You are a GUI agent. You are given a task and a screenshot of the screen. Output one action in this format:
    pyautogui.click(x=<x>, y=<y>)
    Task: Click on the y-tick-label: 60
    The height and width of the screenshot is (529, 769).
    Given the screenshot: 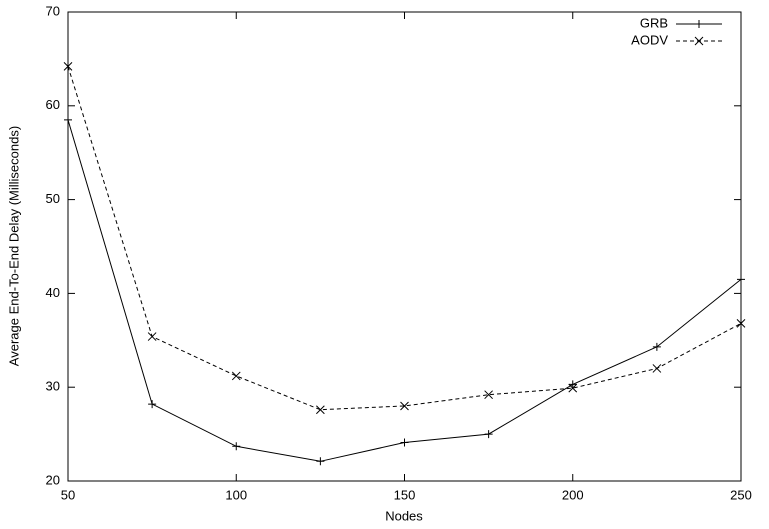 What is the action you would take?
    pyautogui.click(x=53, y=104)
    